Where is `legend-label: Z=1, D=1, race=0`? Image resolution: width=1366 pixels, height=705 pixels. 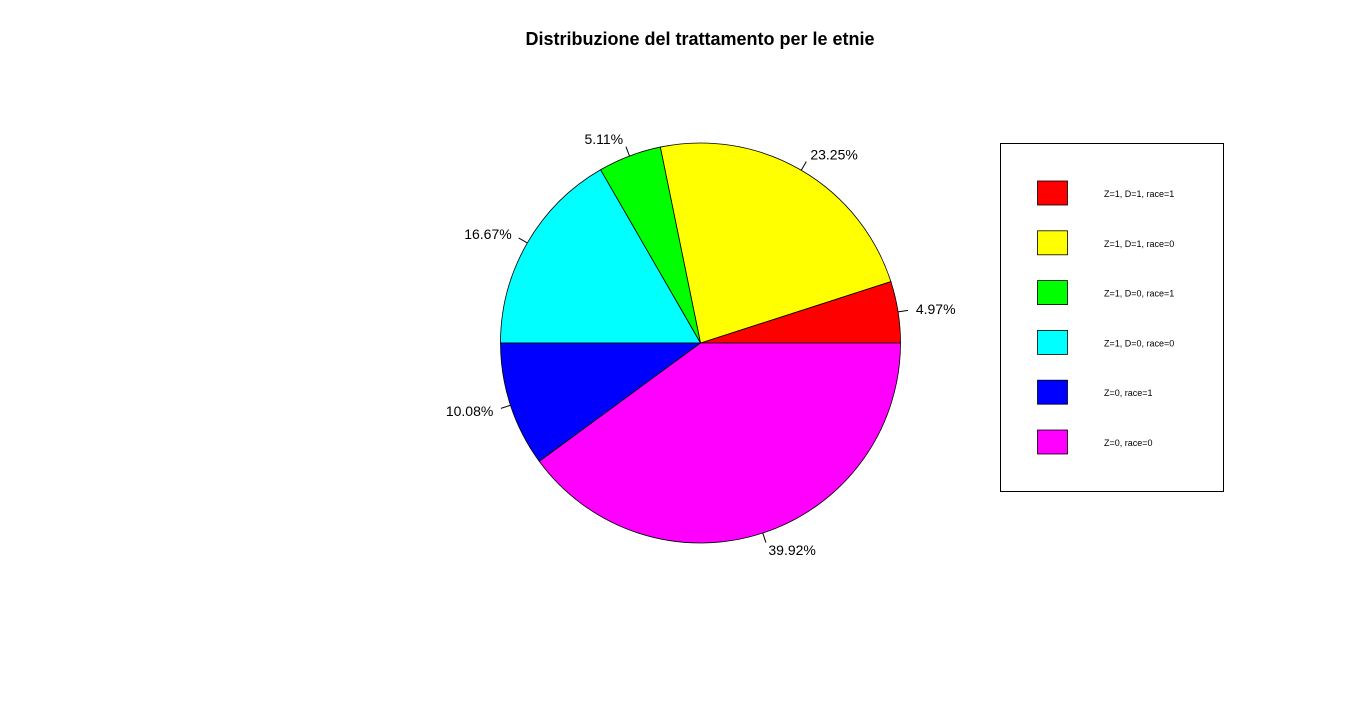
legend-label: Z=1, D=1, race=0 is located at coordinates (1139, 244).